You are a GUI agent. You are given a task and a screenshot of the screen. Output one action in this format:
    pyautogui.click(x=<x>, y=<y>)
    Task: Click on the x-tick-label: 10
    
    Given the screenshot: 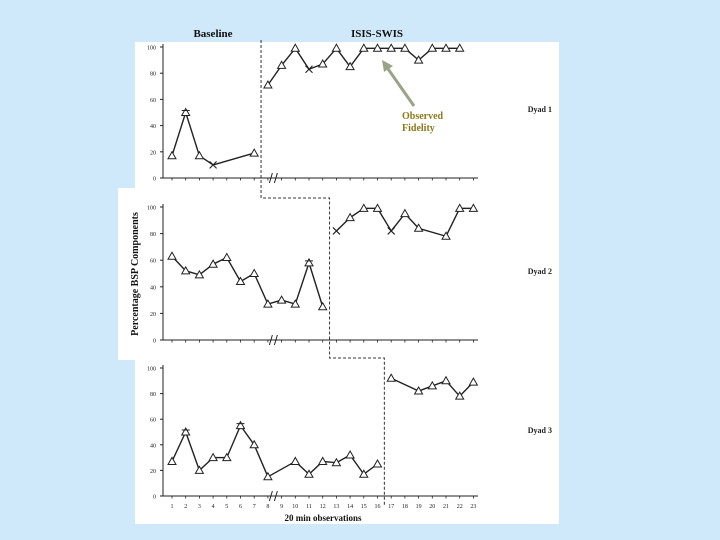 What is the action you would take?
    pyautogui.click(x=295, y=507)
    